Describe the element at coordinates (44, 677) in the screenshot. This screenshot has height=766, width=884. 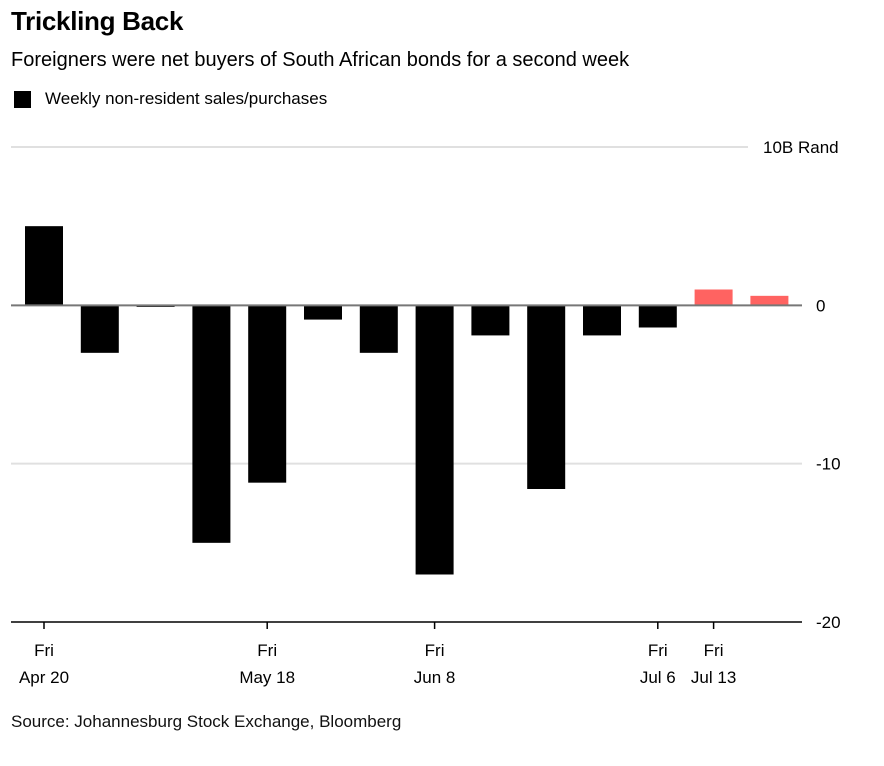
I see `x-tick-label-date: Apr 20` at that location.